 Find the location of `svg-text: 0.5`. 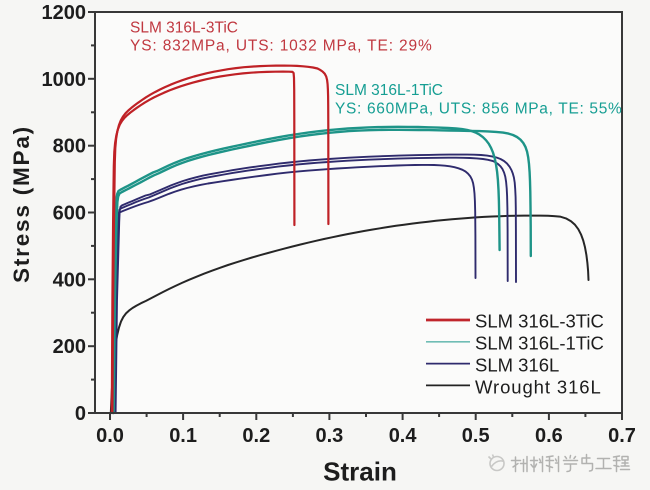

svg-text: 0.5 is located at coordinates (476, 436).